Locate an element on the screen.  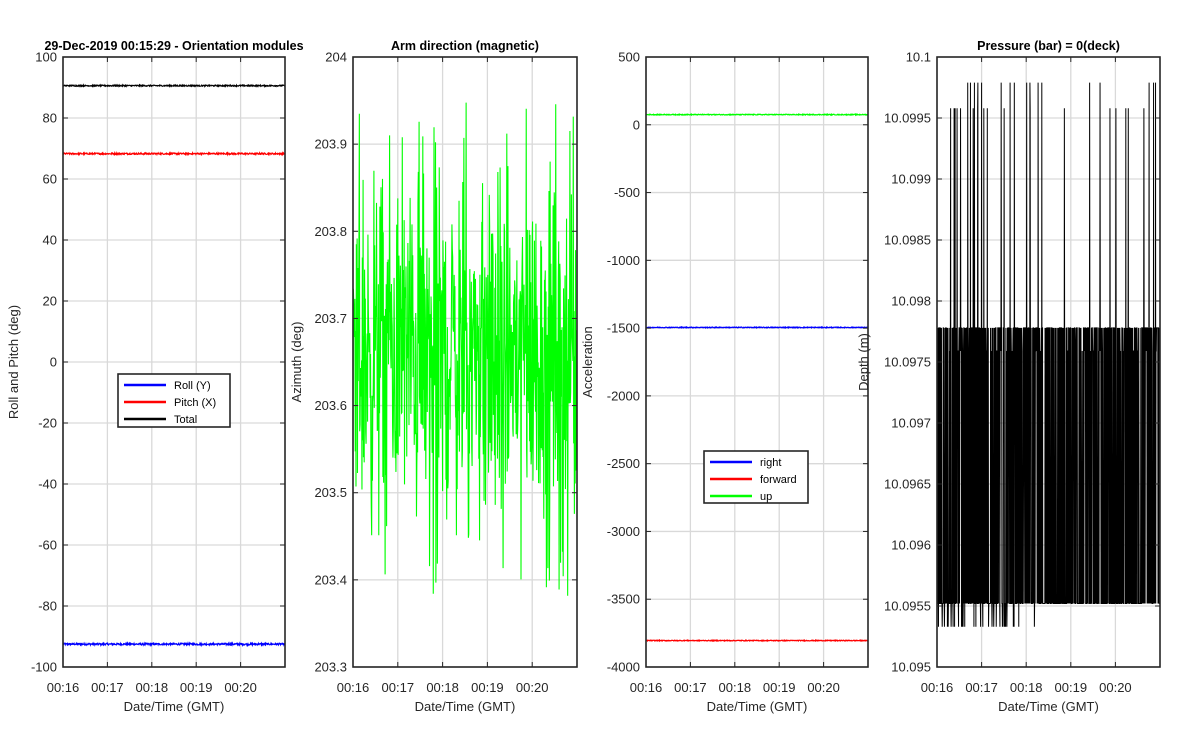
y-tick-label: 10.0955 is located at coordinates (907, 606).